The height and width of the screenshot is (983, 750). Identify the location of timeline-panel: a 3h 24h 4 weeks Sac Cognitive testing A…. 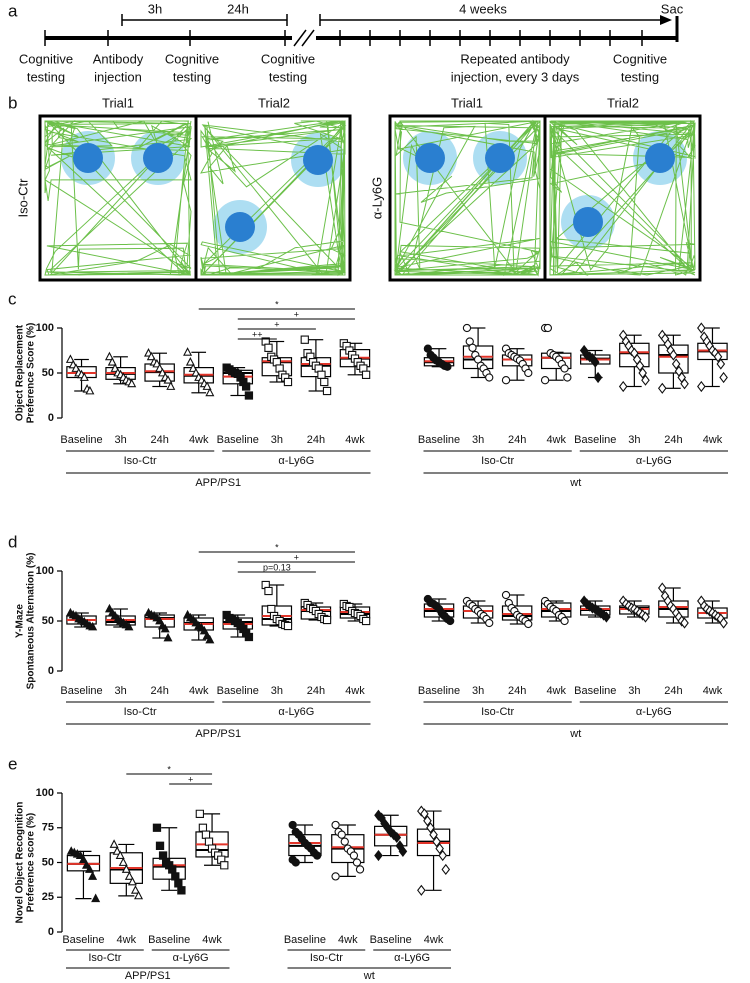
(346, 42).